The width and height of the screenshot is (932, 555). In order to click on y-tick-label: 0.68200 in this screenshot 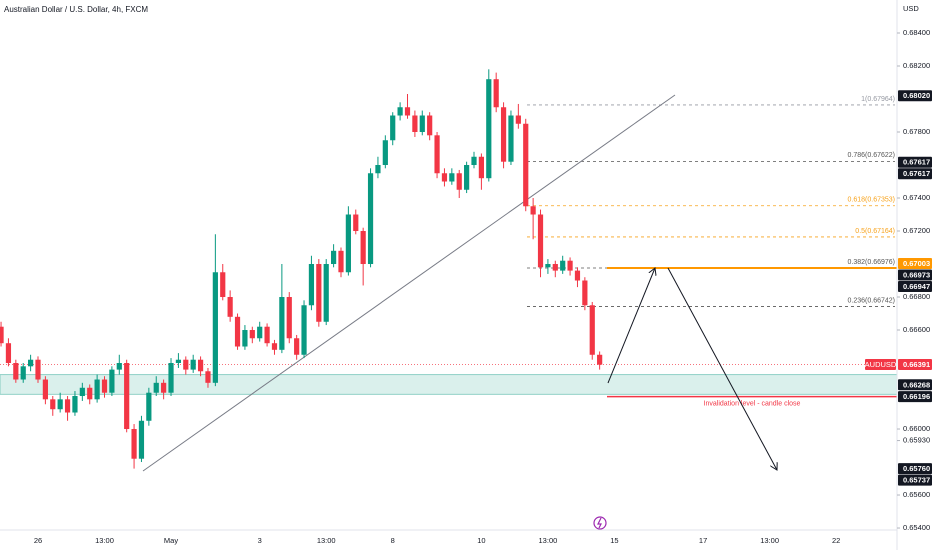, I will do `click(916, 65)`.